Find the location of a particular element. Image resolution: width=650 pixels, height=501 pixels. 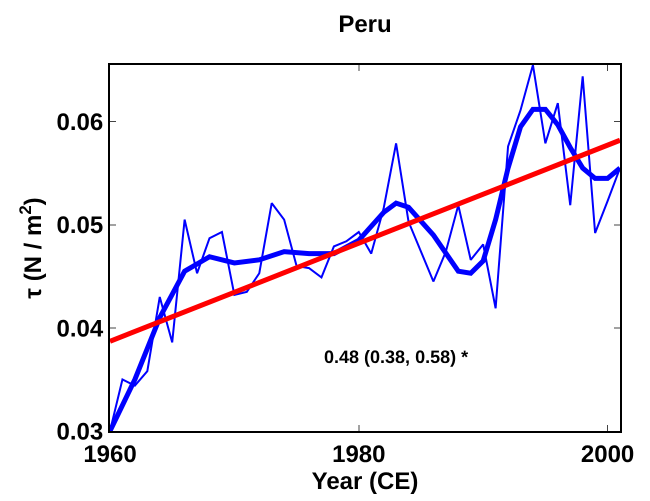

annotation: 0.48 (0.38, 0.58) * is located at coordinates (396, 357).